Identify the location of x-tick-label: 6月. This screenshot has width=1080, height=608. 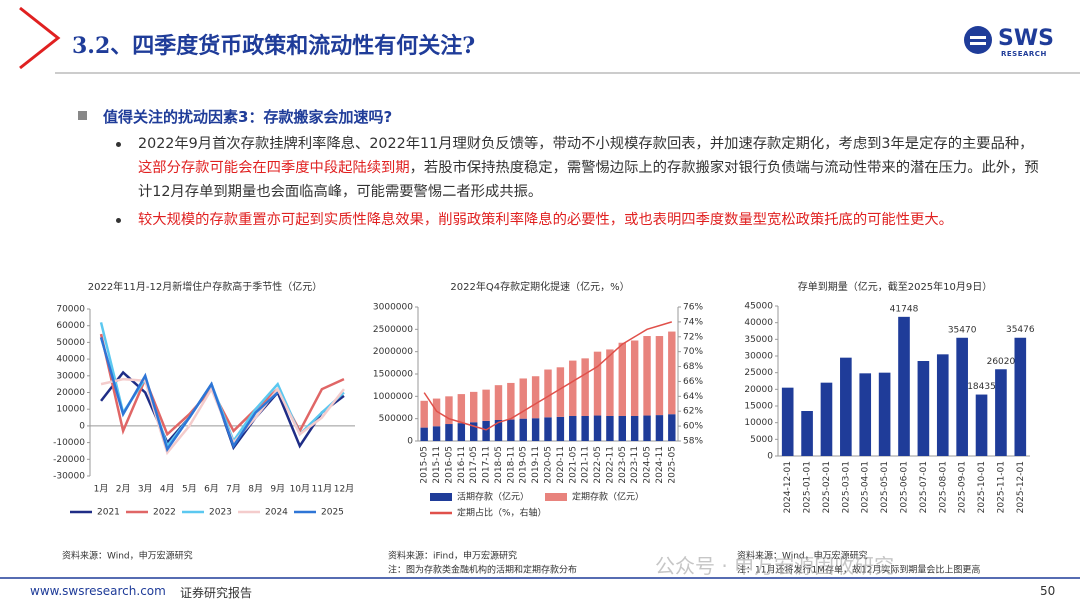
(211, 489).